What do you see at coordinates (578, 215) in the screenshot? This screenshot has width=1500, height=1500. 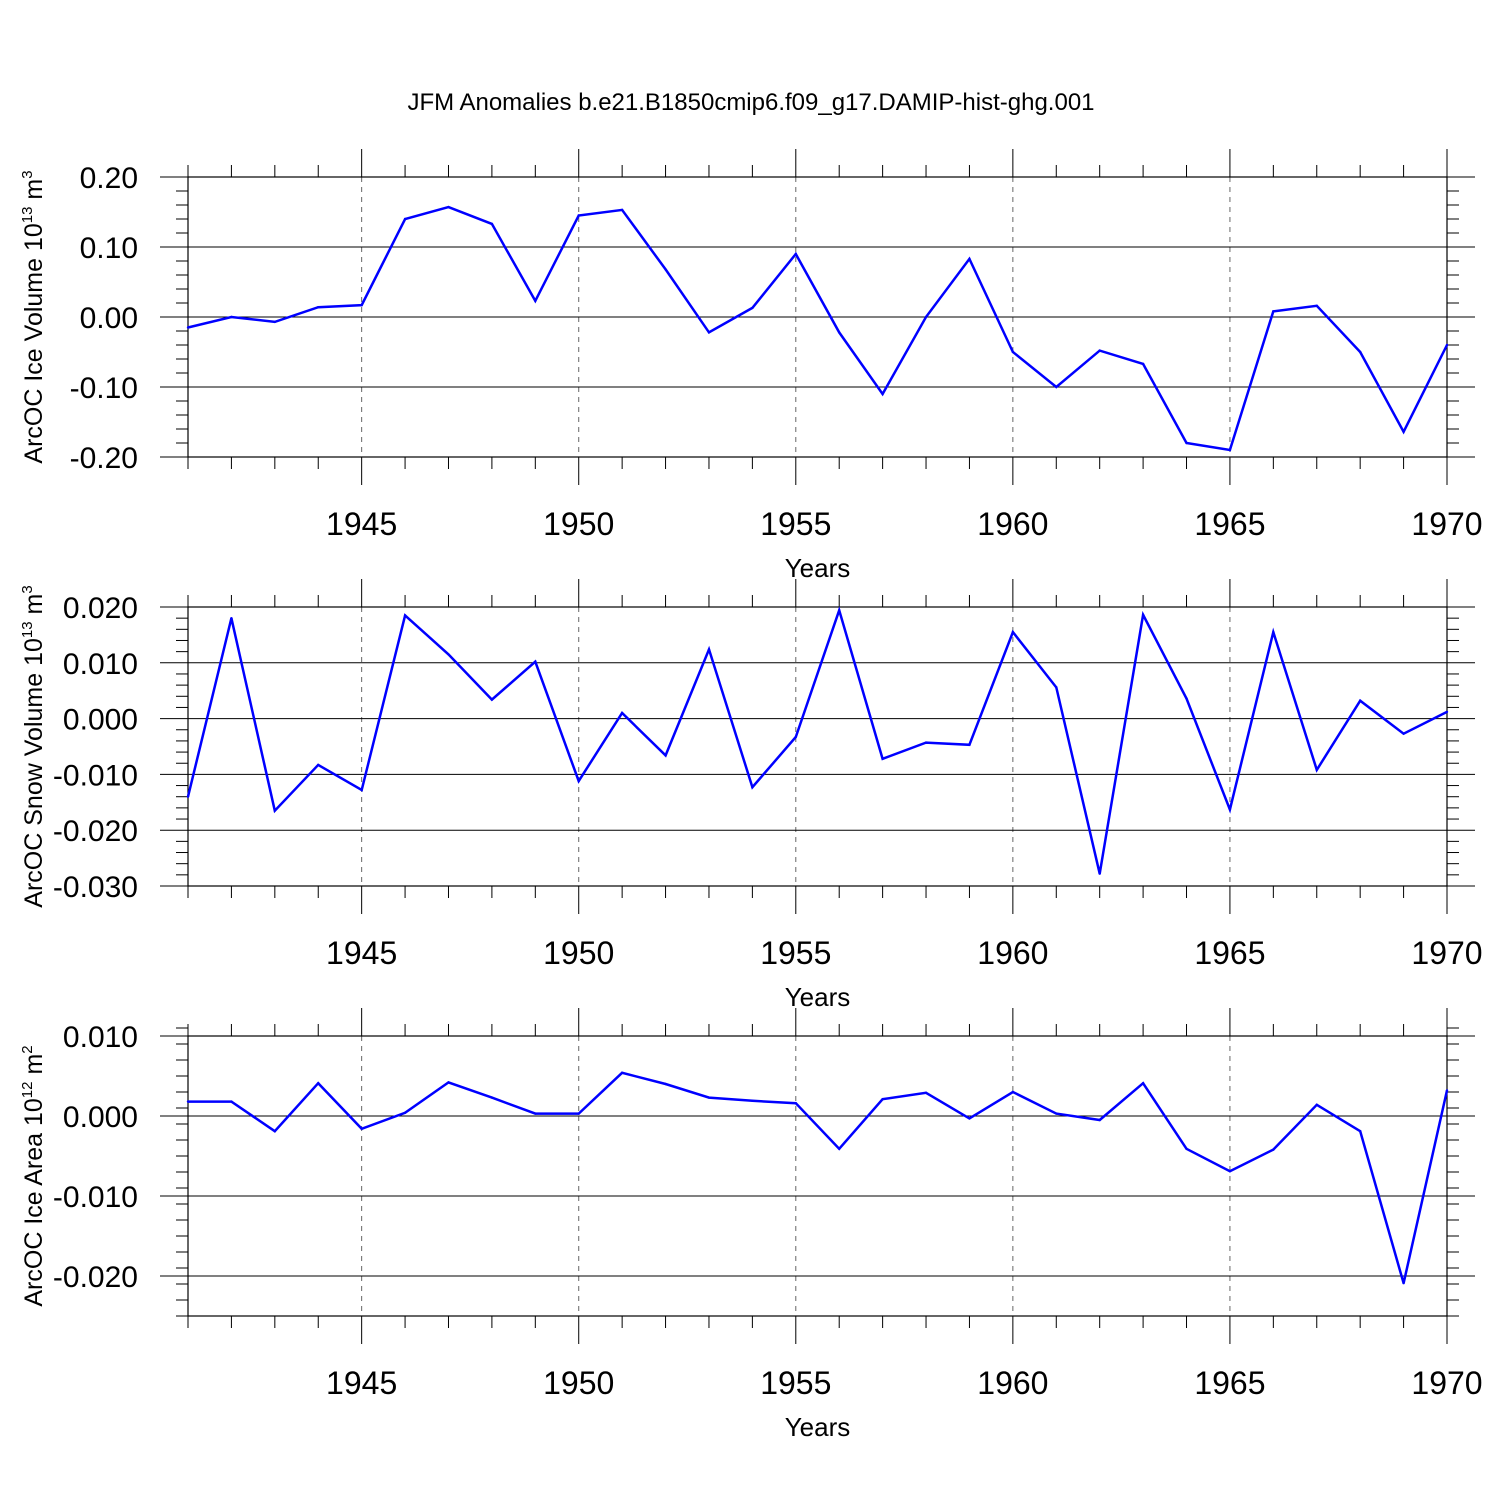 I see `data-point-1950` at bounding box center [578, 215].